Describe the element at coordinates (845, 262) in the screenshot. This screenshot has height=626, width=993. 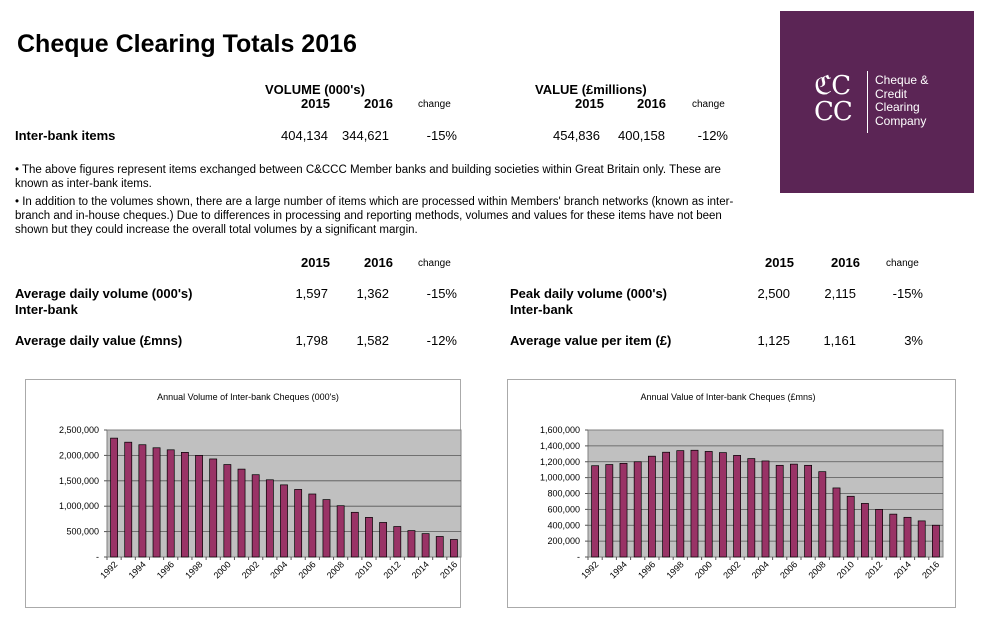
I see `stats2-col-2016: 2016` at that location.